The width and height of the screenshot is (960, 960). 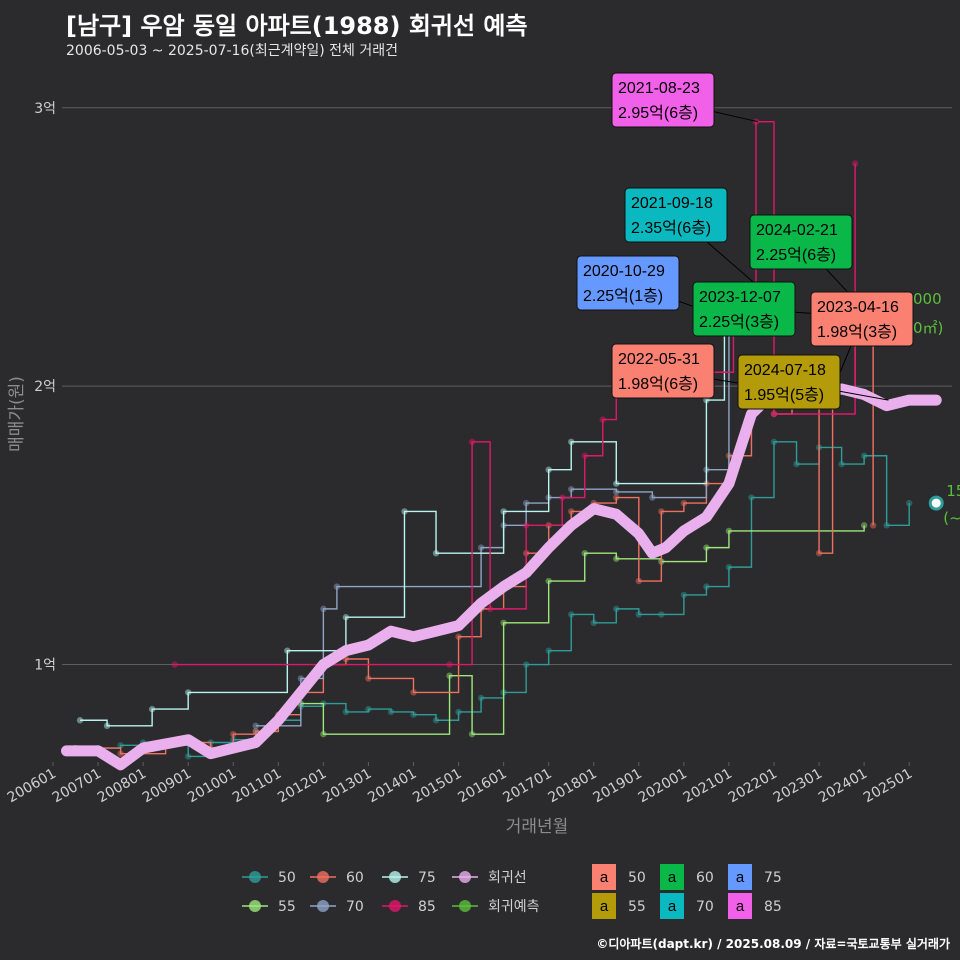 What do you see at coordinates (936, 408) in the screenshot?
I see `forecast-layer: 15,800 (~50㎡) 000 0㎡)` at bounding box center [936, 408].